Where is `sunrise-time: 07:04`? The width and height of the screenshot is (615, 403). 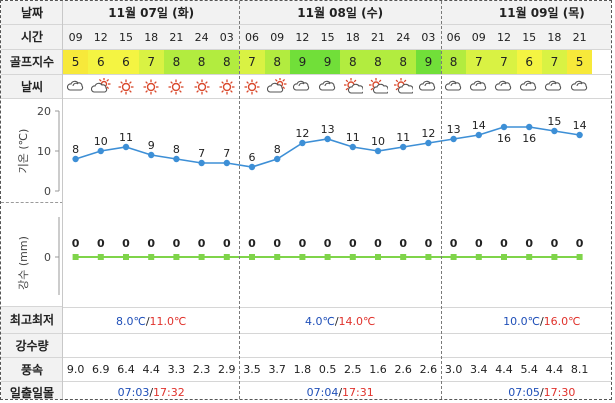 sunrise-time: 07:04 is located at coordinates (322, 392).